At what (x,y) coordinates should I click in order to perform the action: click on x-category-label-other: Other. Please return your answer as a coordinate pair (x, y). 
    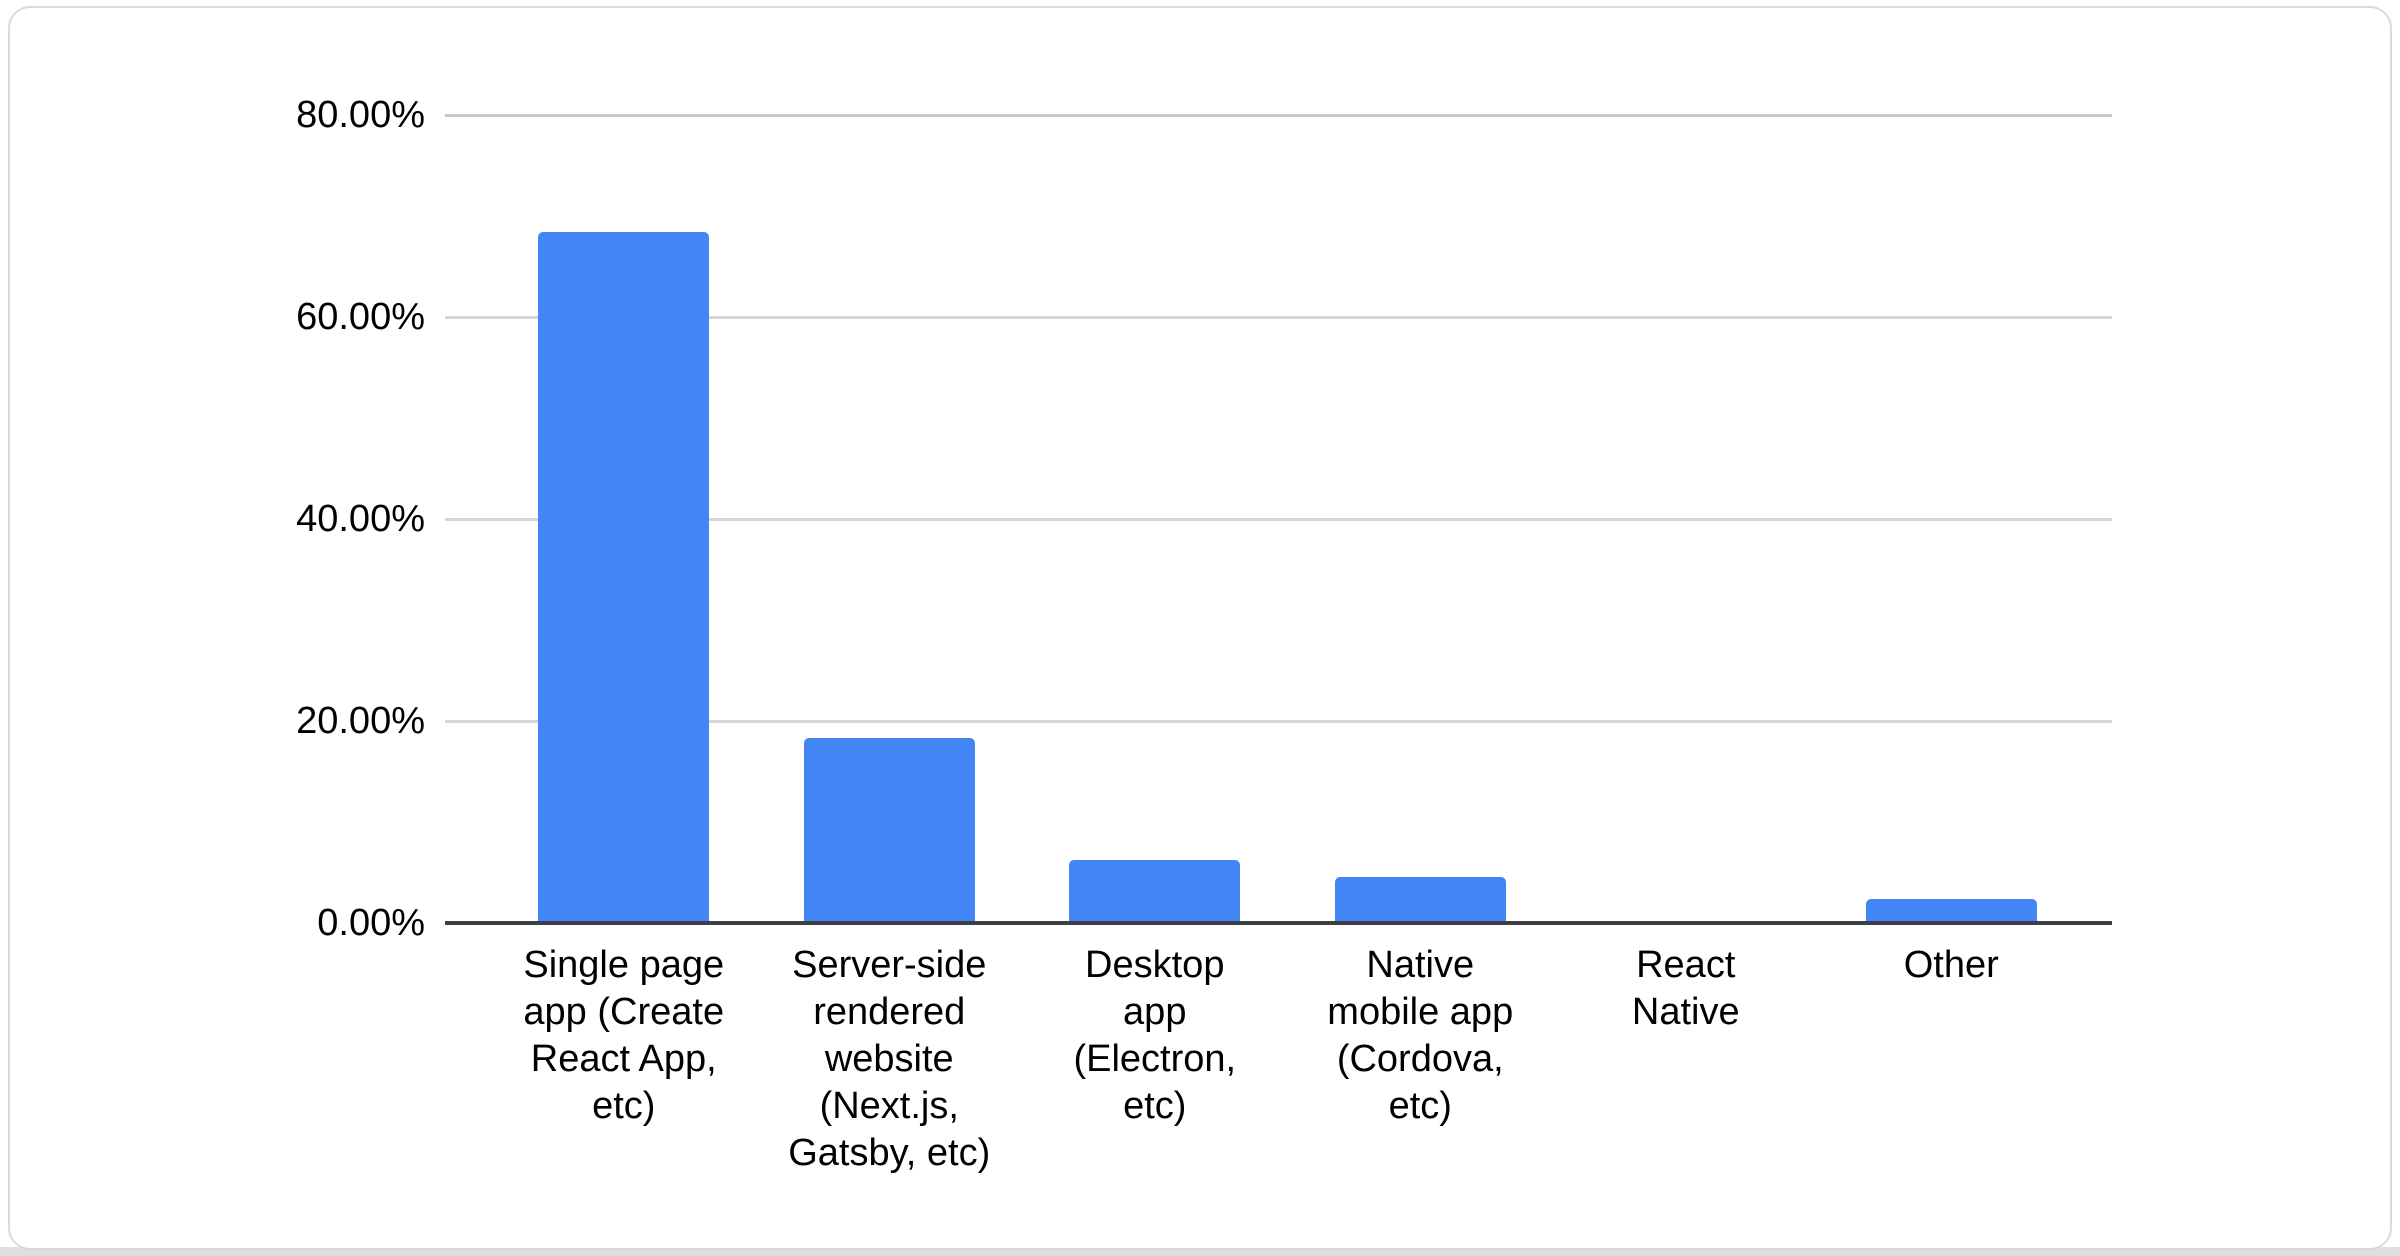
    Looking at the image, I should click on (1951, 965).